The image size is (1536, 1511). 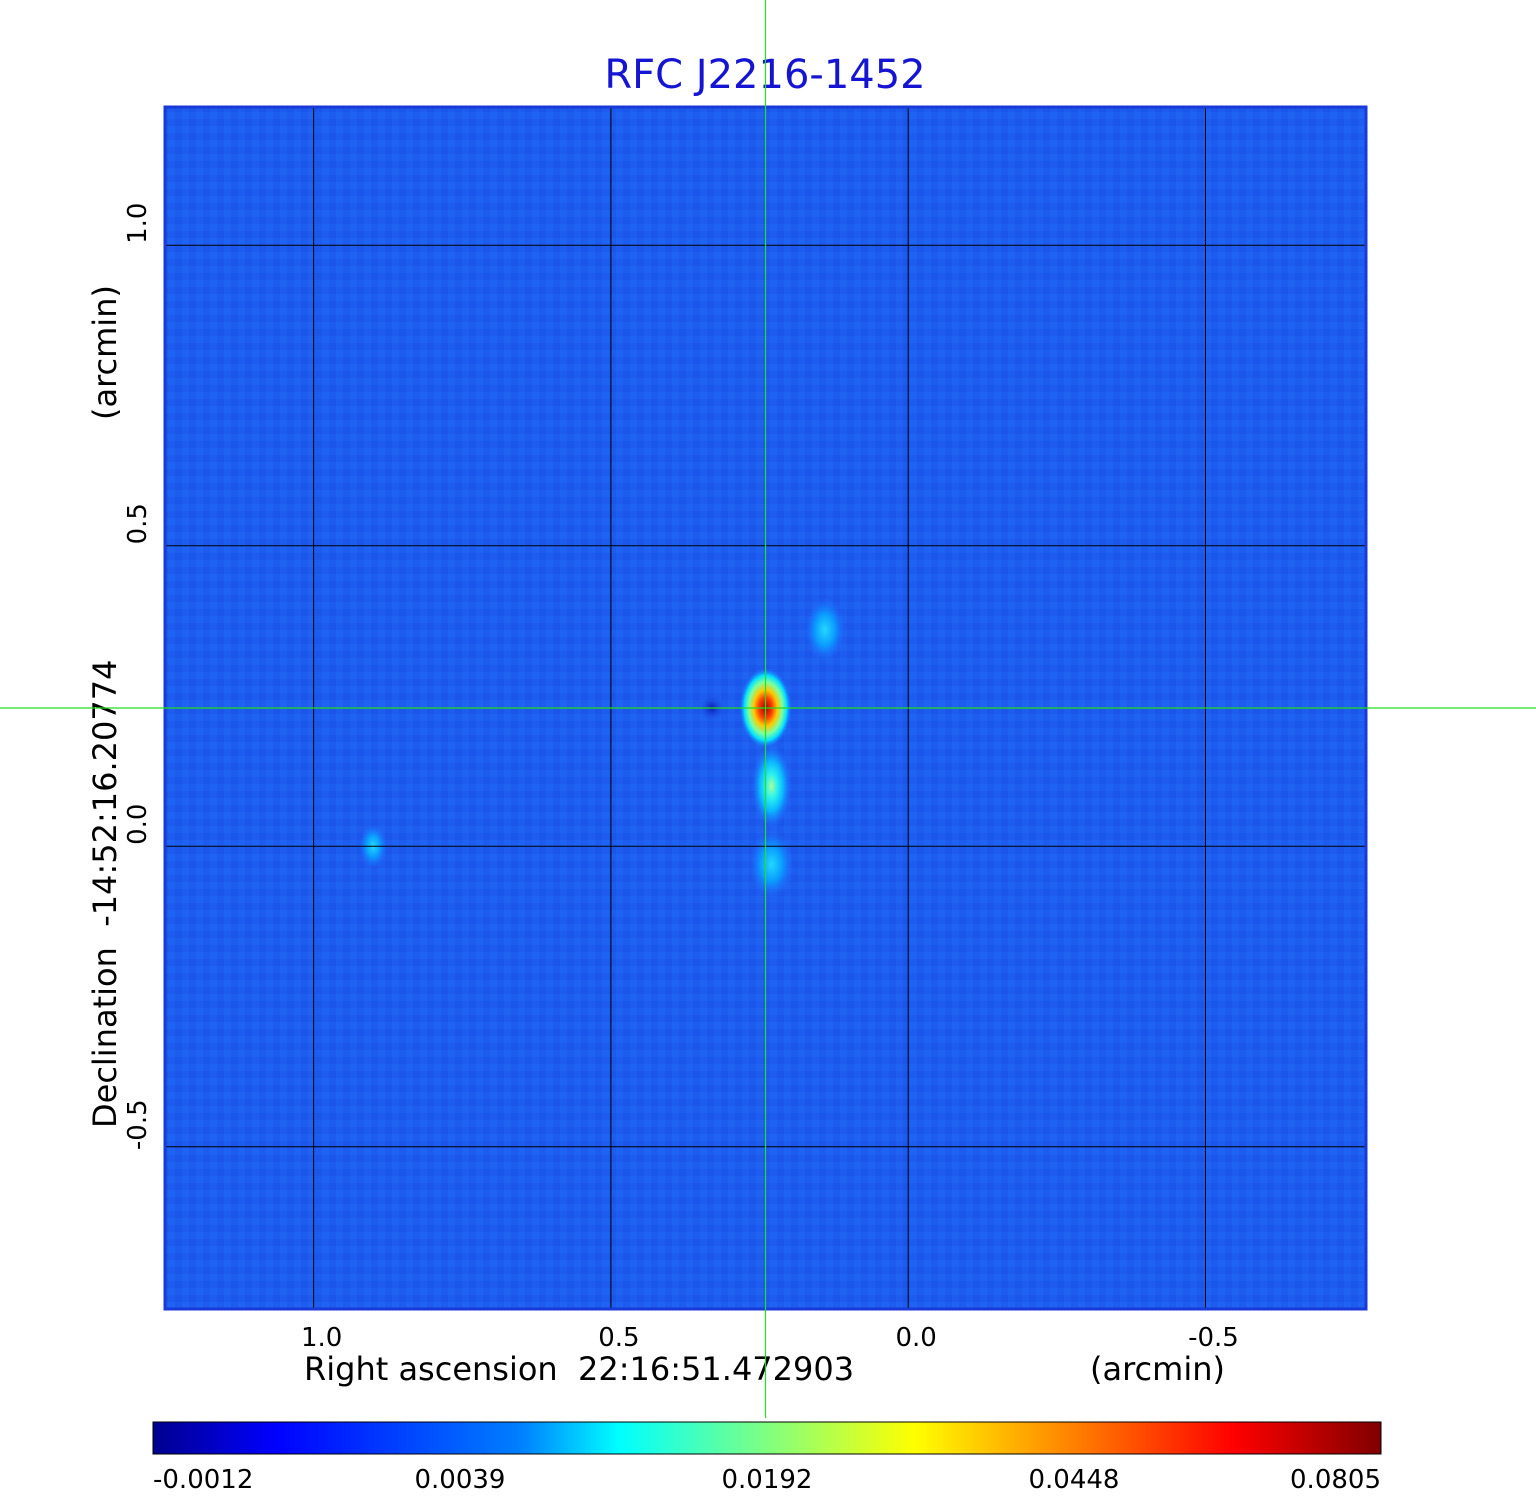 What do you see at coordinates (138, 523) in the screenshot?
I see `y-tick-label: 0.5` at bounding box center [138, 523].